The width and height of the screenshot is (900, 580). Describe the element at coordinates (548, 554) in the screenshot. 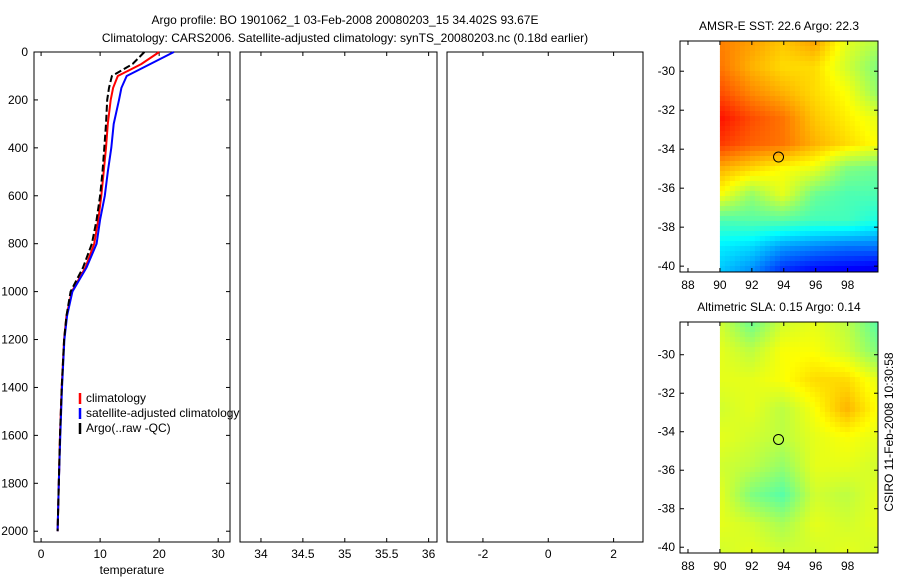

I see `x-tick-label: 0` at that location.